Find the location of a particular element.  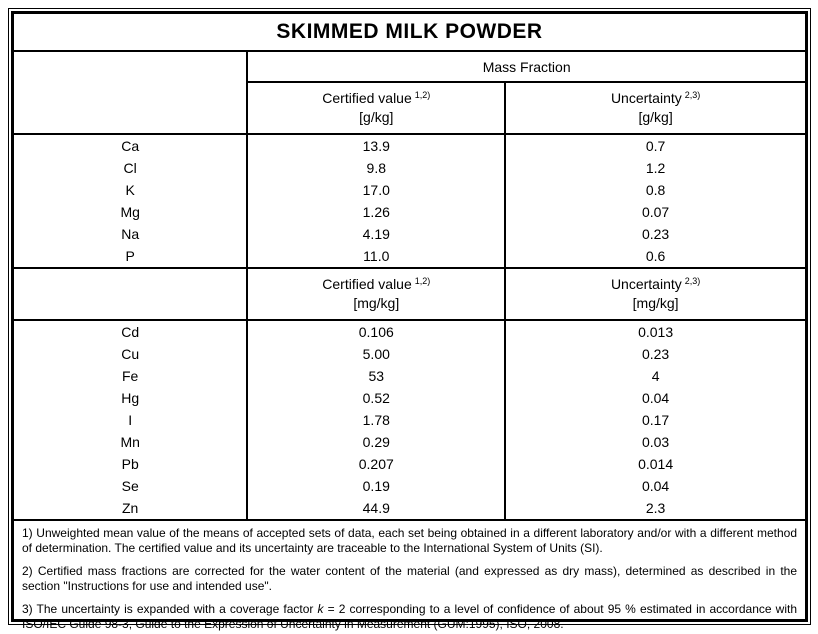

certified-value: 0.106 is located at coordinates (376, 331).